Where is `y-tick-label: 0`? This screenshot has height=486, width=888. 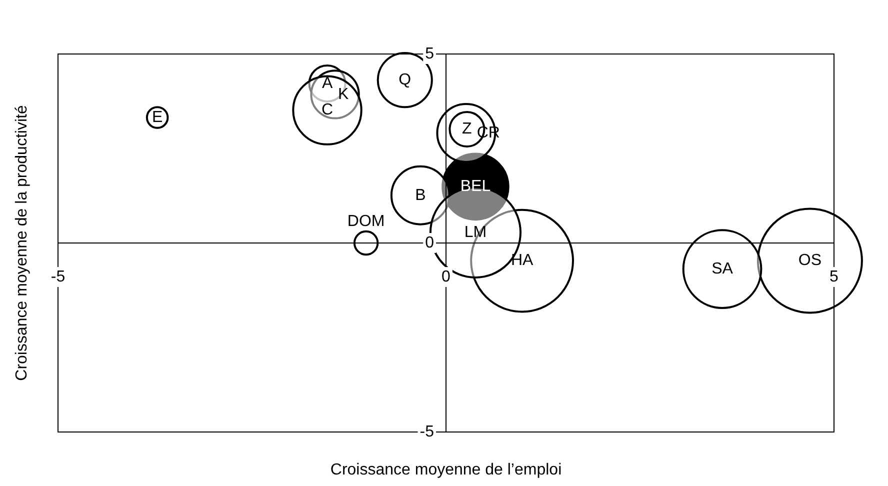
y-tick-label: 0 is located at coordinates (429, 243).